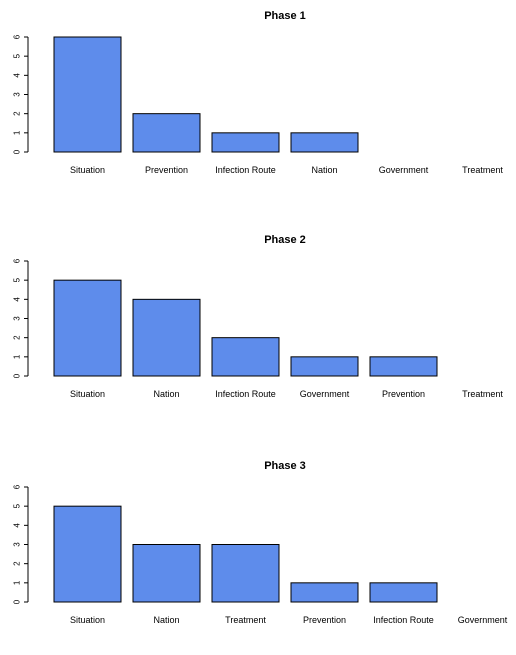  What do you see at coordinates (285, 466) in the screenshot?
I see `chart-title: Phase 3` at bounding box center [285, 466].